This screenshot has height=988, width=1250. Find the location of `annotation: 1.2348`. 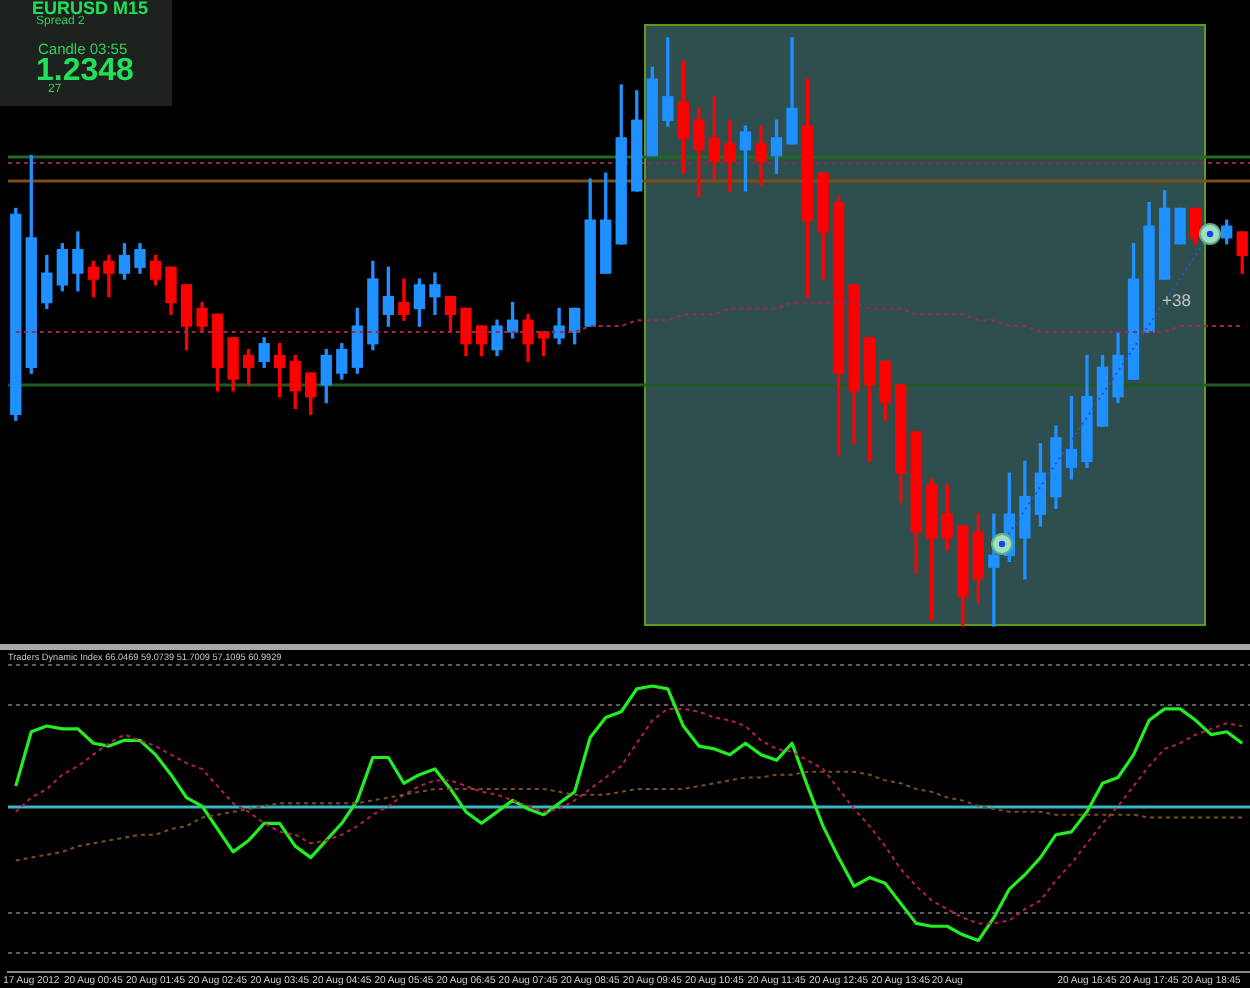

annotation: 1.2348 is located at coordinates (85, 70).